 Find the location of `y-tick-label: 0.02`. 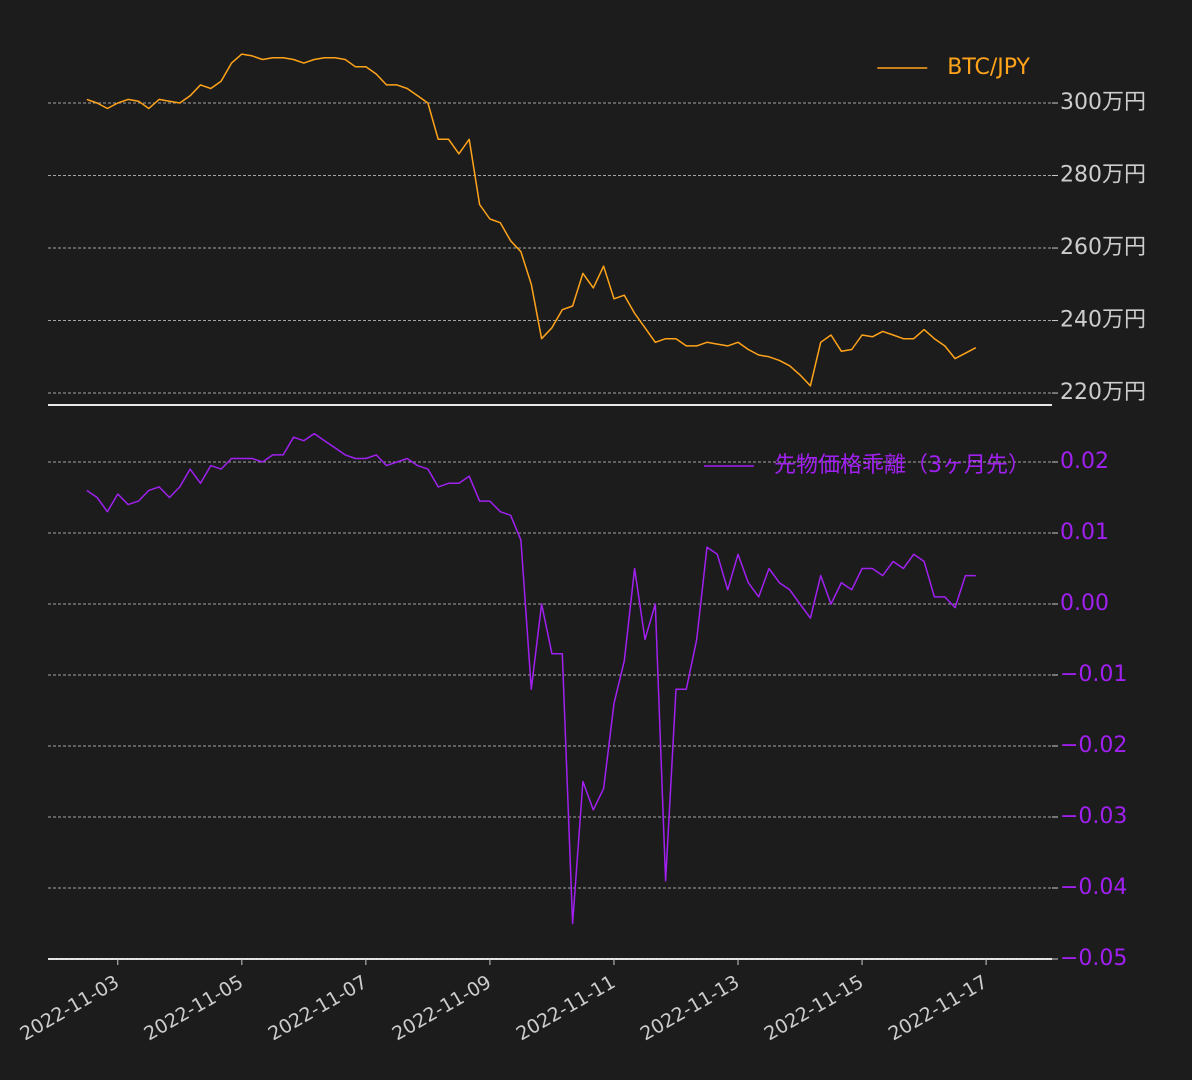

y-tick-label: 0.02 is located at coordinates (1084, 461).